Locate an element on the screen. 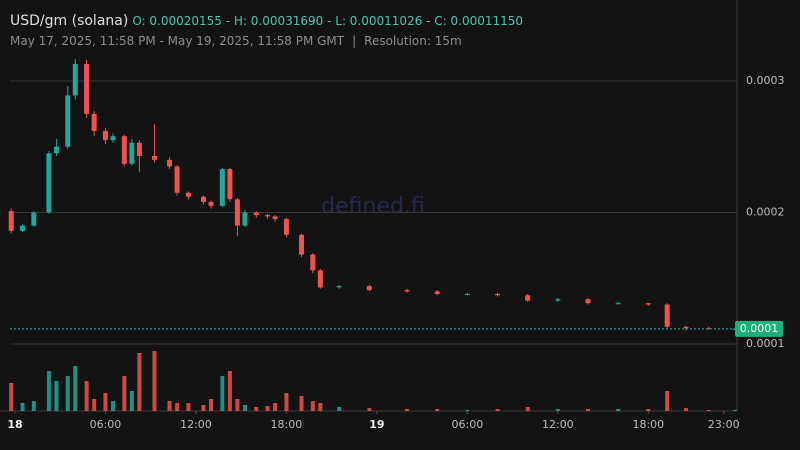  last-price-badge is located at coordinates (759, 328).